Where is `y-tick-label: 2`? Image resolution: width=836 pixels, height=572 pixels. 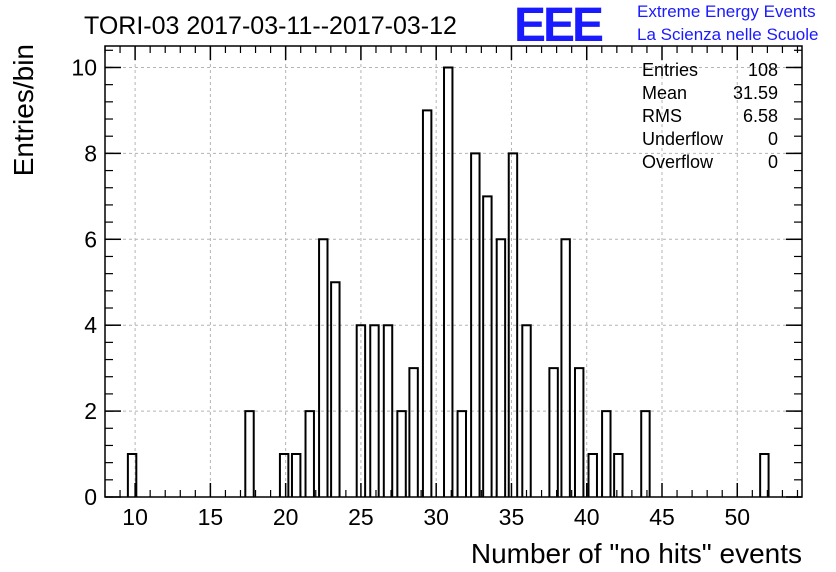
y-tick-label: 2 is located at coordinates (90, 411).